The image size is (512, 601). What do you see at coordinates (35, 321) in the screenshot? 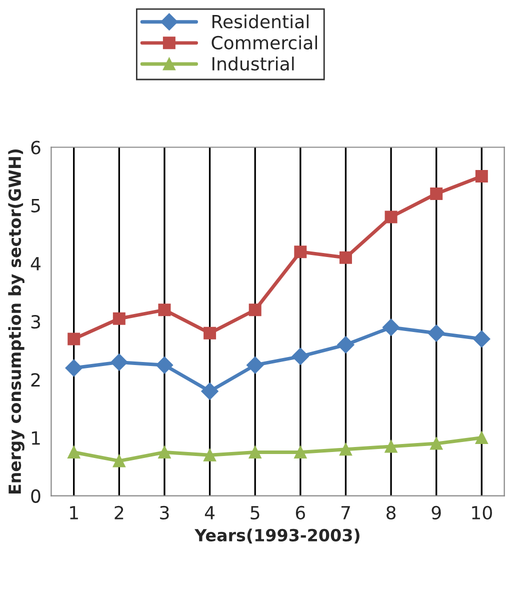
I see `y-tick-label: 3` at bounding box center [35, 321].